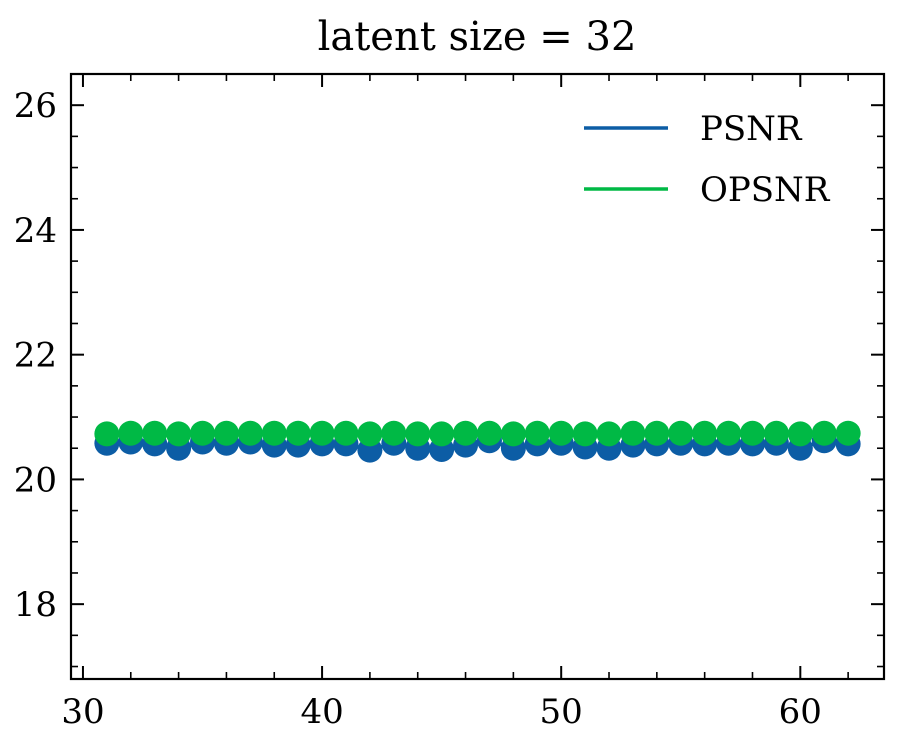 Image resolution: width=899 pixels, height=746 pixels. I want to click on series-opsnr, so click(477, 433).